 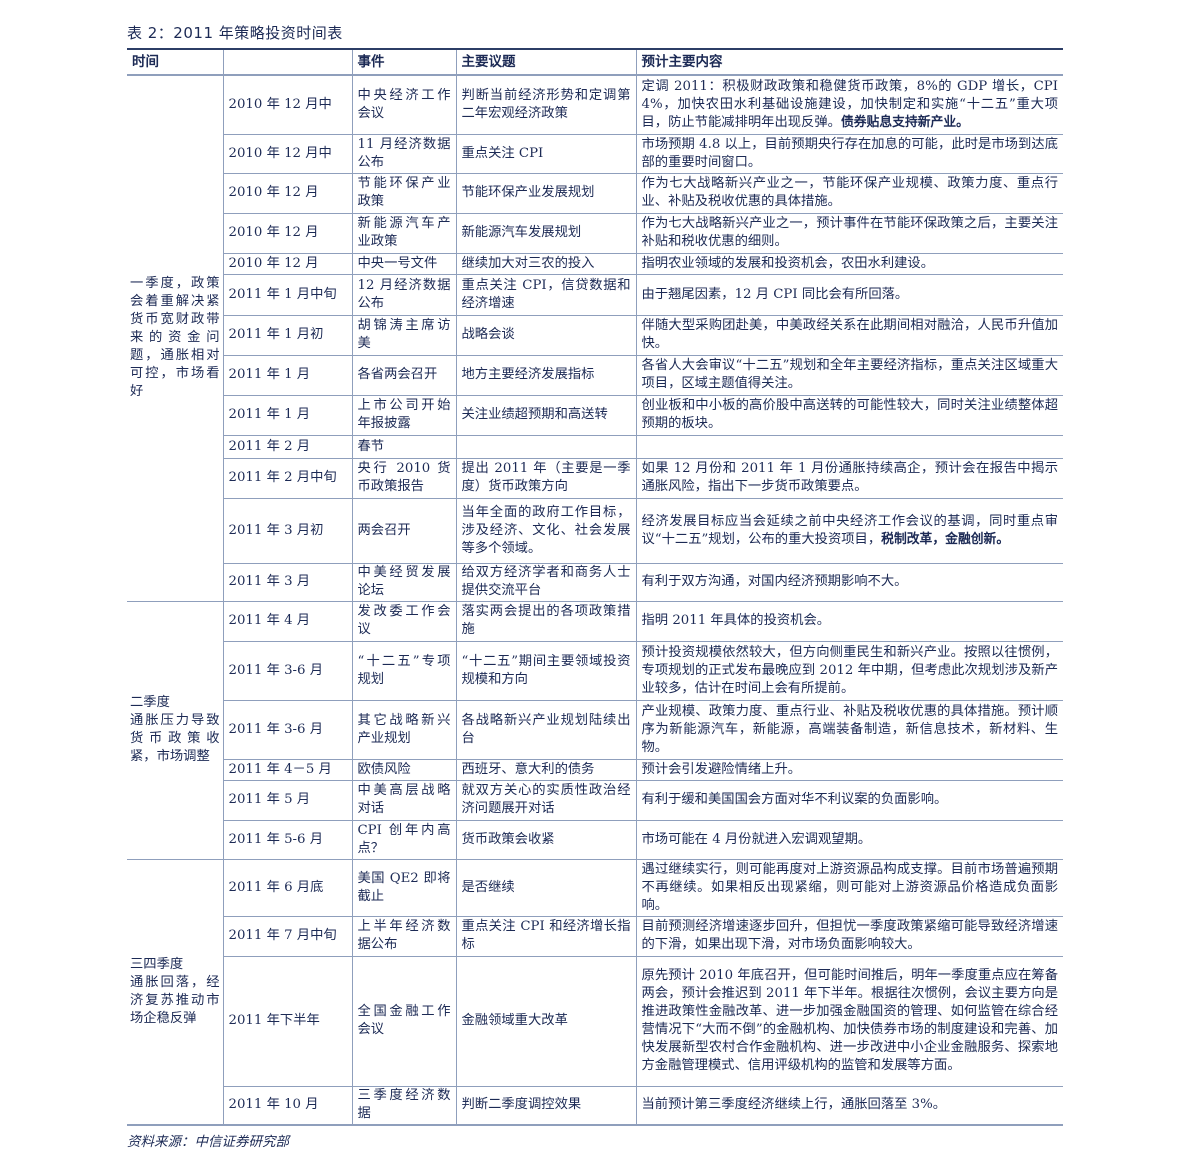 I want to click on topic-cell: 地方主要经济发展指标, so click(x=545, y=375).